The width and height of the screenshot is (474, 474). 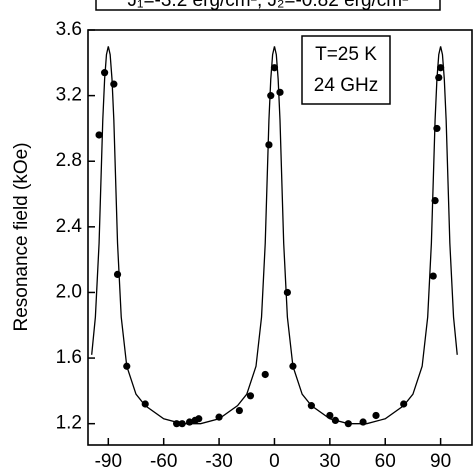 What do you see at coordinates (69, 160) in the screenshot?
I see `y-tick-label: 2.8` at bounding box center [69, 160].